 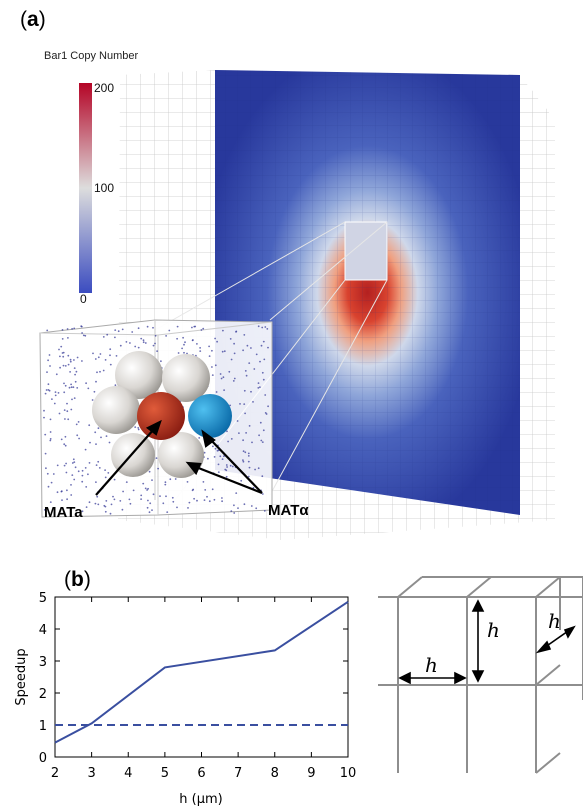 What do you see at coordinates (33, 19) in the screenshot?
I see `panel-a-label: (a)` at bounding box center [33, 19].